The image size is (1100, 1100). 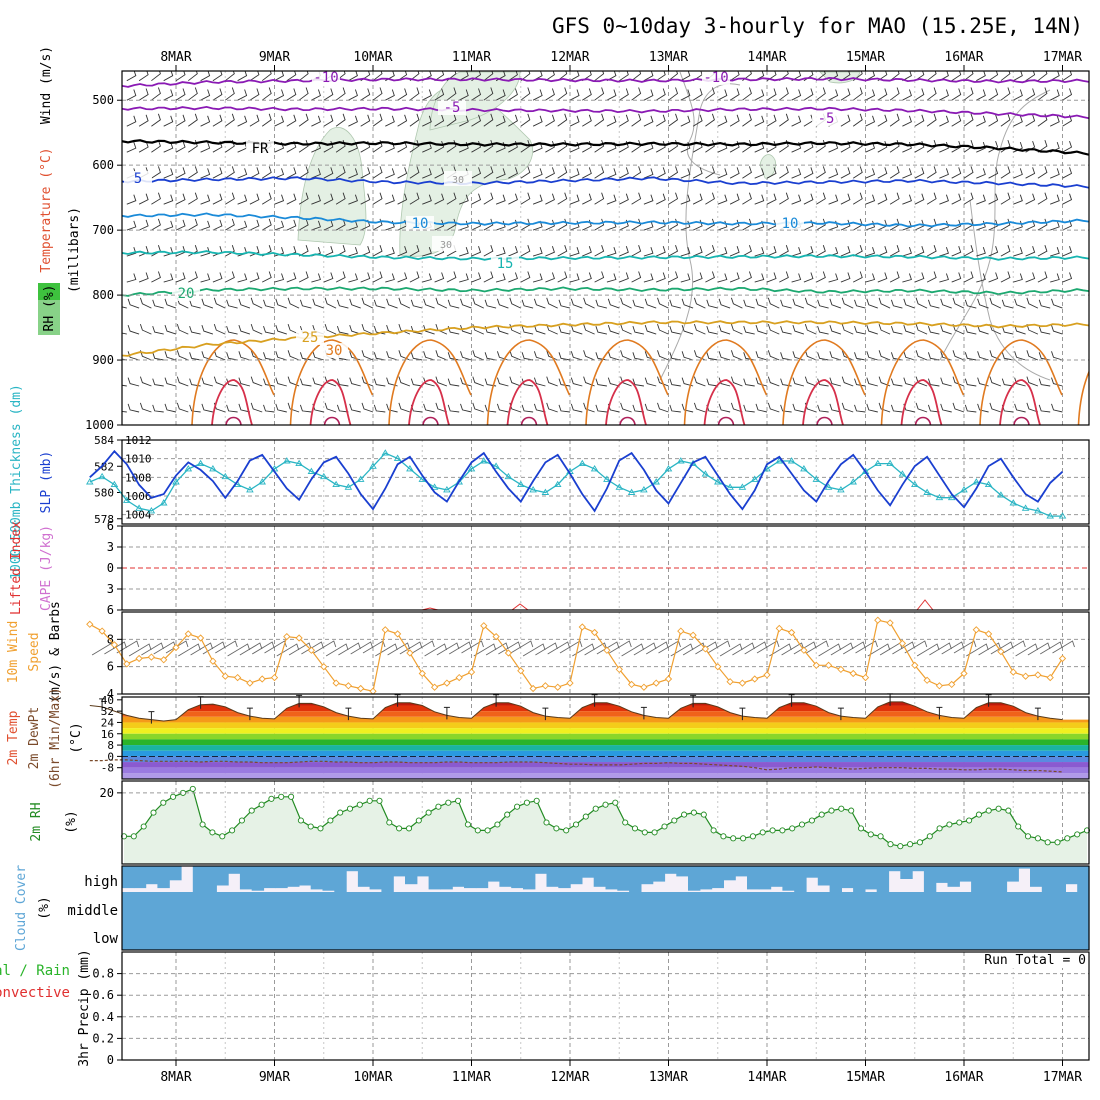 I want to click on isotherm-label-bg, so click(x=334, y=350).